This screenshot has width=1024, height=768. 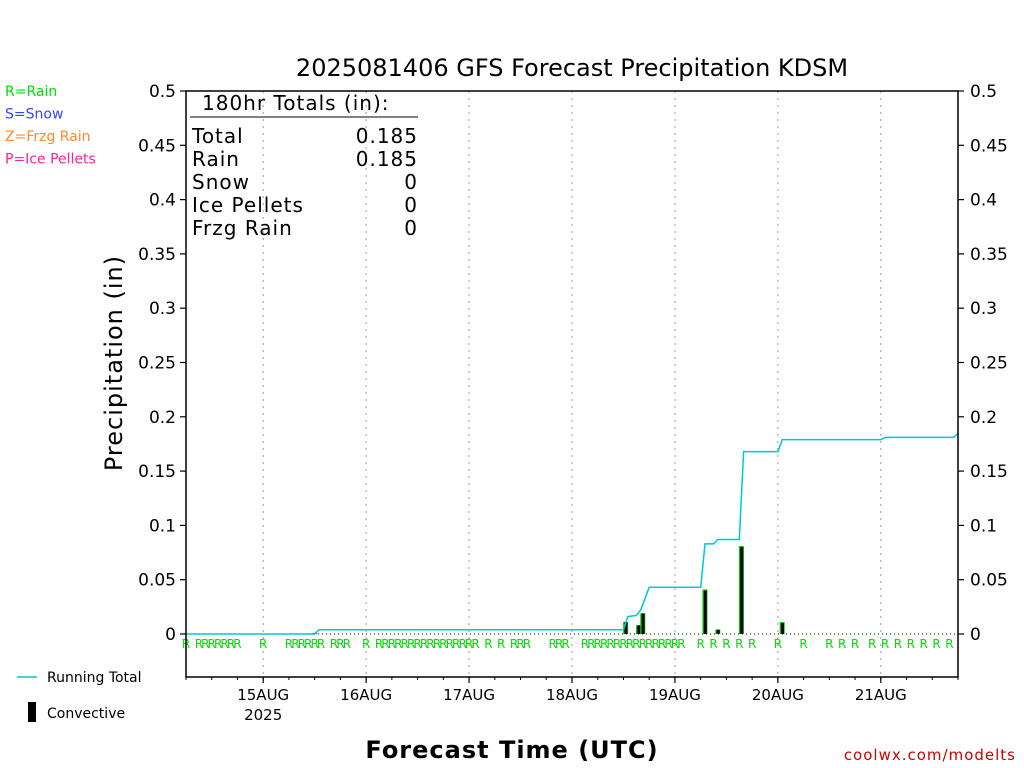 What do you see at coordinates (157, 581) in the screenshot?
I see `y-tick-label-left: 0.05` at bounding box center [157, 581].